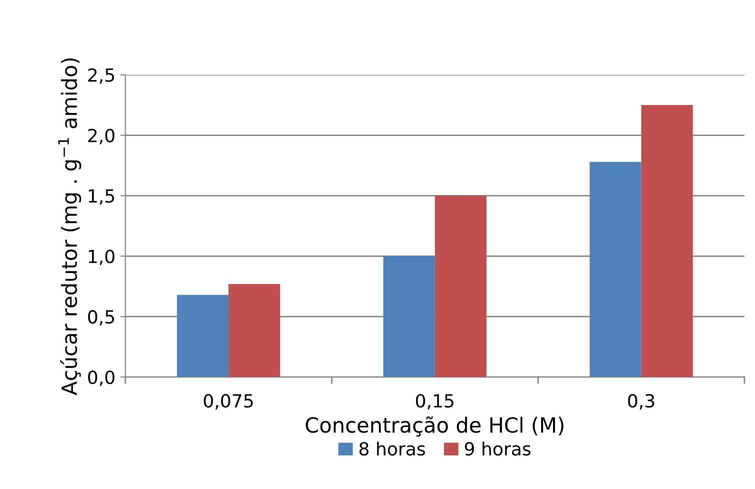 The image size is (755, 489). I want to click on legend-label: 8 horas, so click(392, 449).